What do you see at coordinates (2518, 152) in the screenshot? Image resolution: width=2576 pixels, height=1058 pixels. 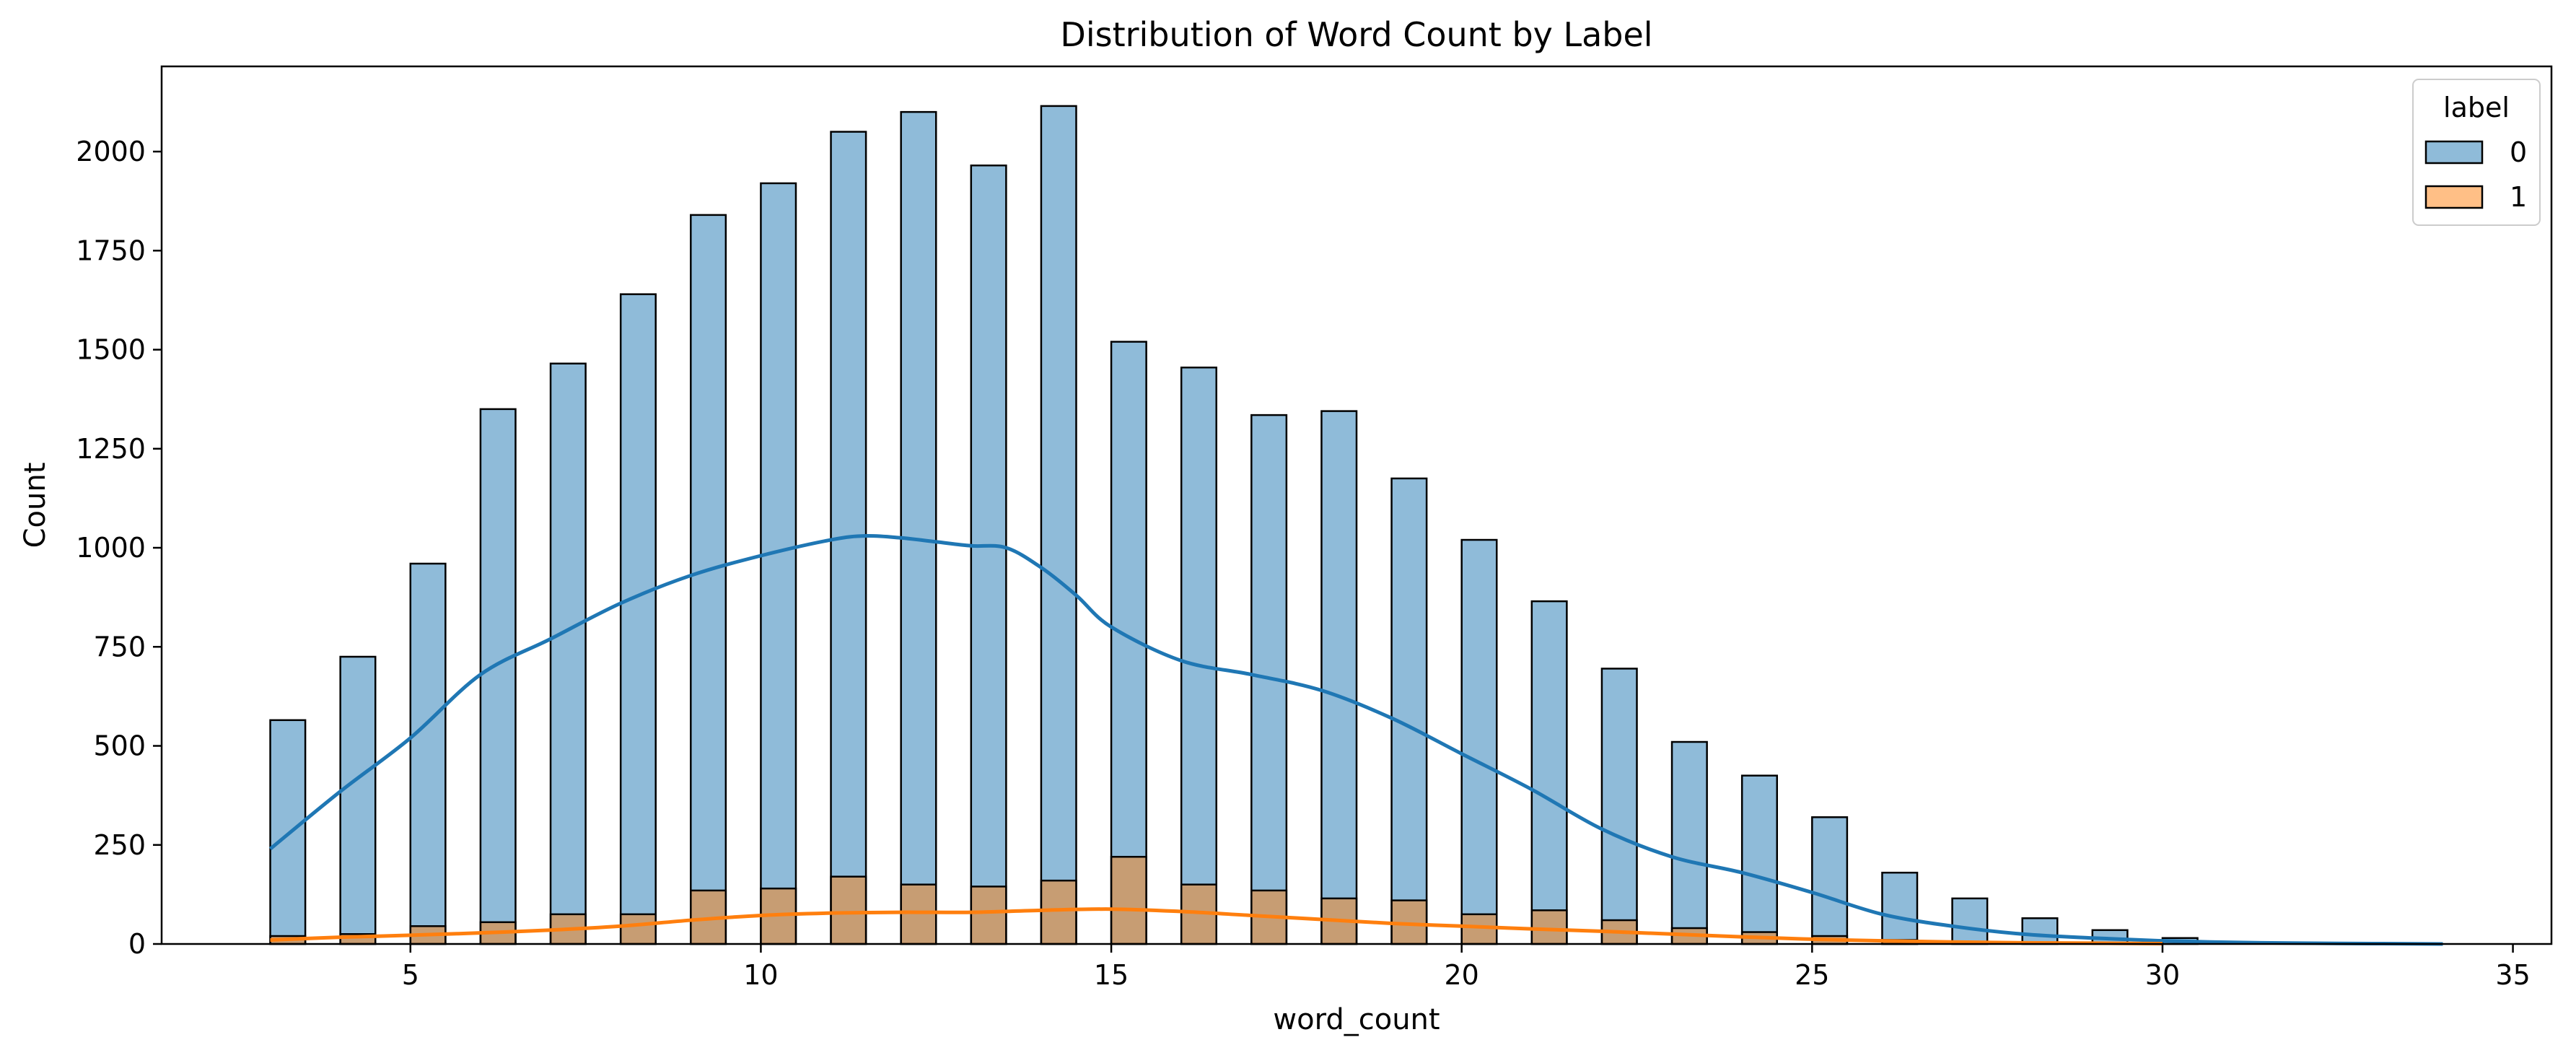 I see `legend-label-0: 0` at bounding box center [2518, 152].